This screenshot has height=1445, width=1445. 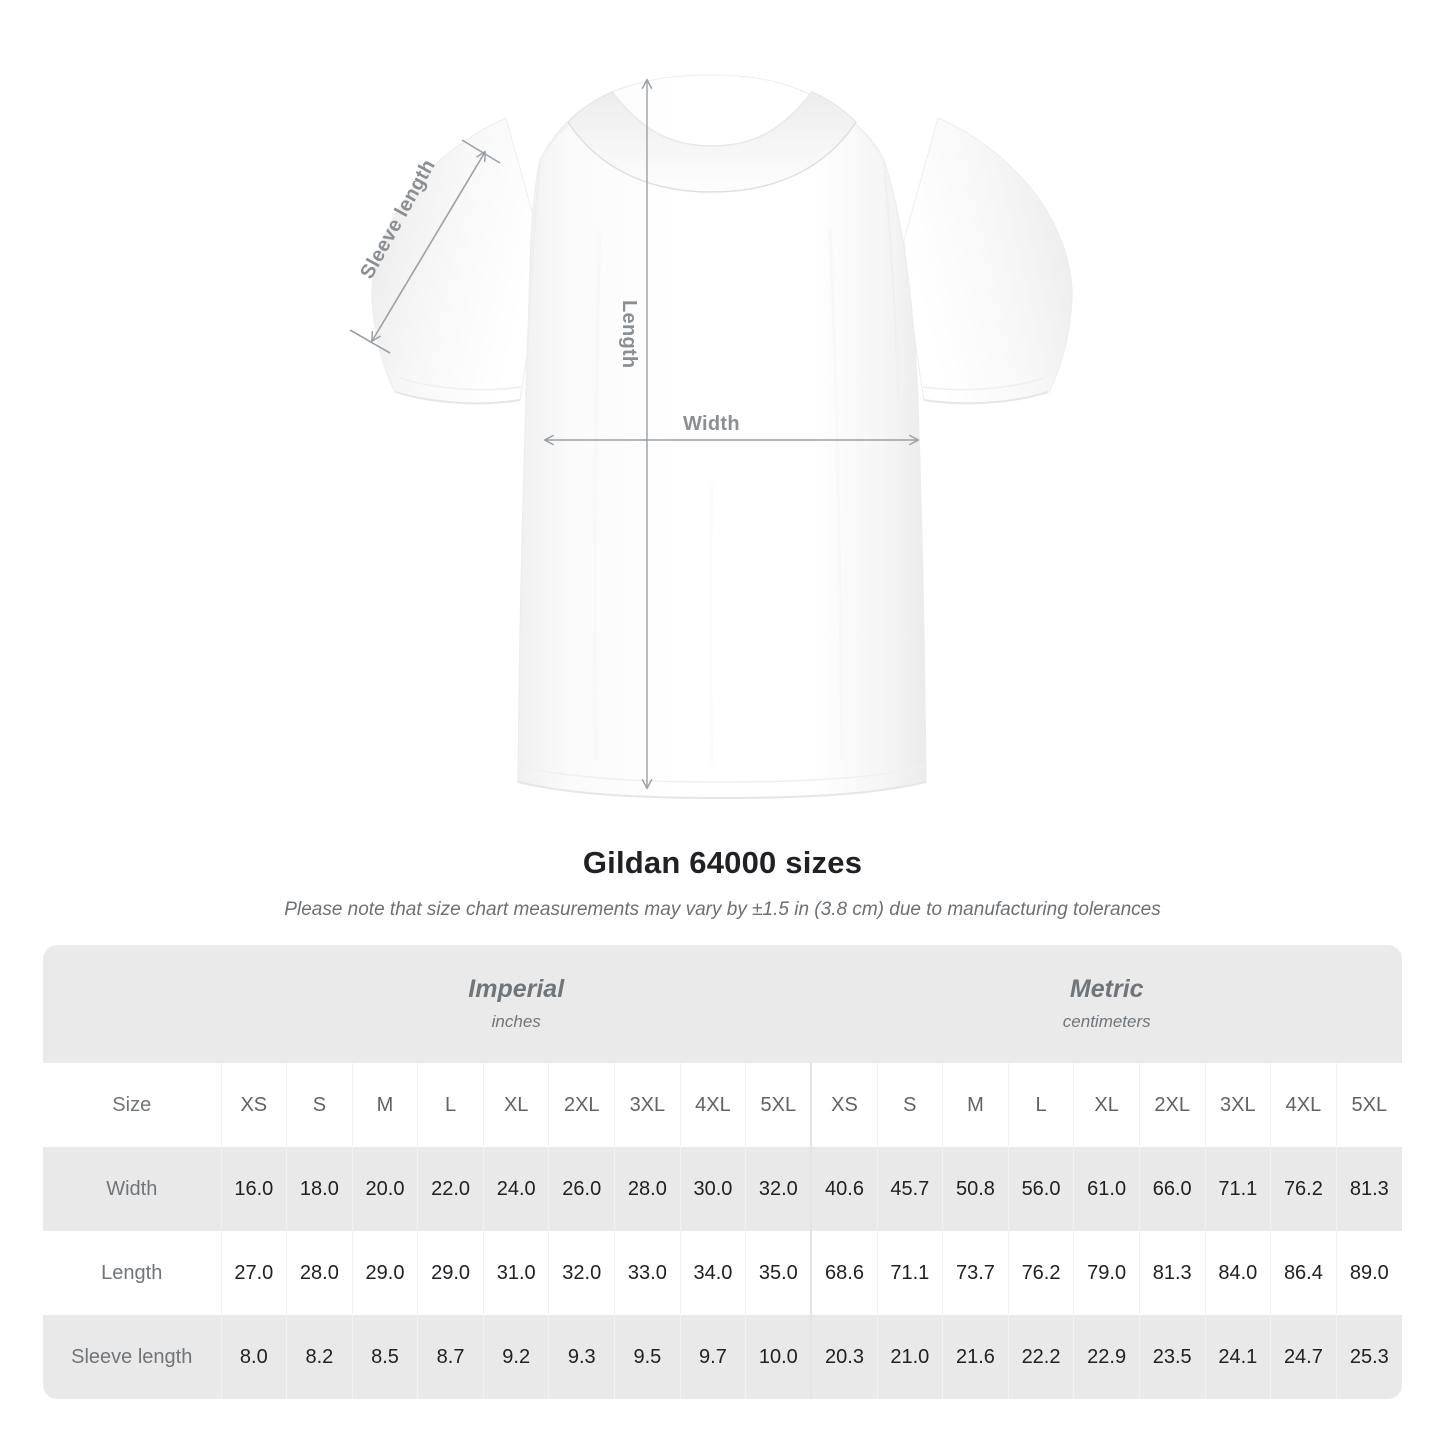 I want to click on size-header-metric-xl: XL, so click(x=1106, y=1105).